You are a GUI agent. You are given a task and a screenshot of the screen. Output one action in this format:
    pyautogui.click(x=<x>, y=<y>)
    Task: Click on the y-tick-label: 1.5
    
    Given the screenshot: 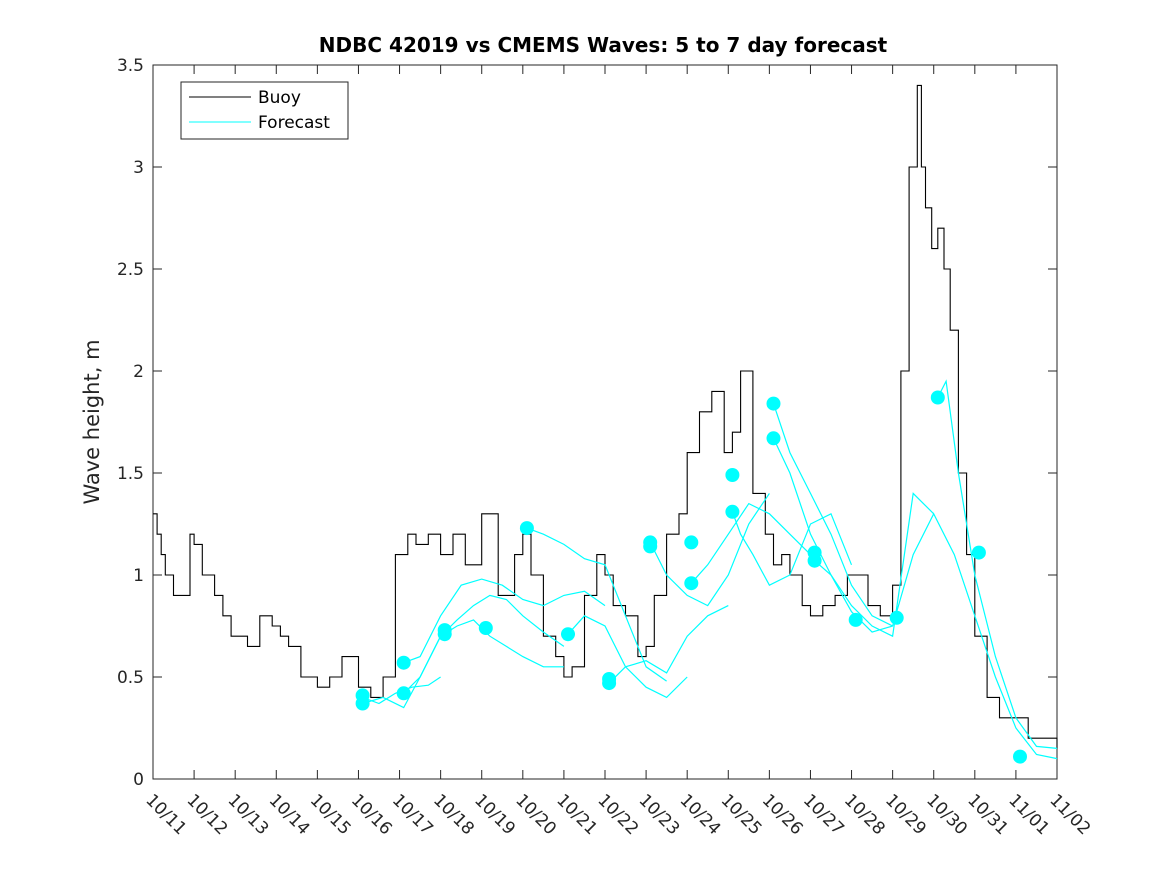 What is the action you would take?
    pyautogui.click(x=130, y=474)
    